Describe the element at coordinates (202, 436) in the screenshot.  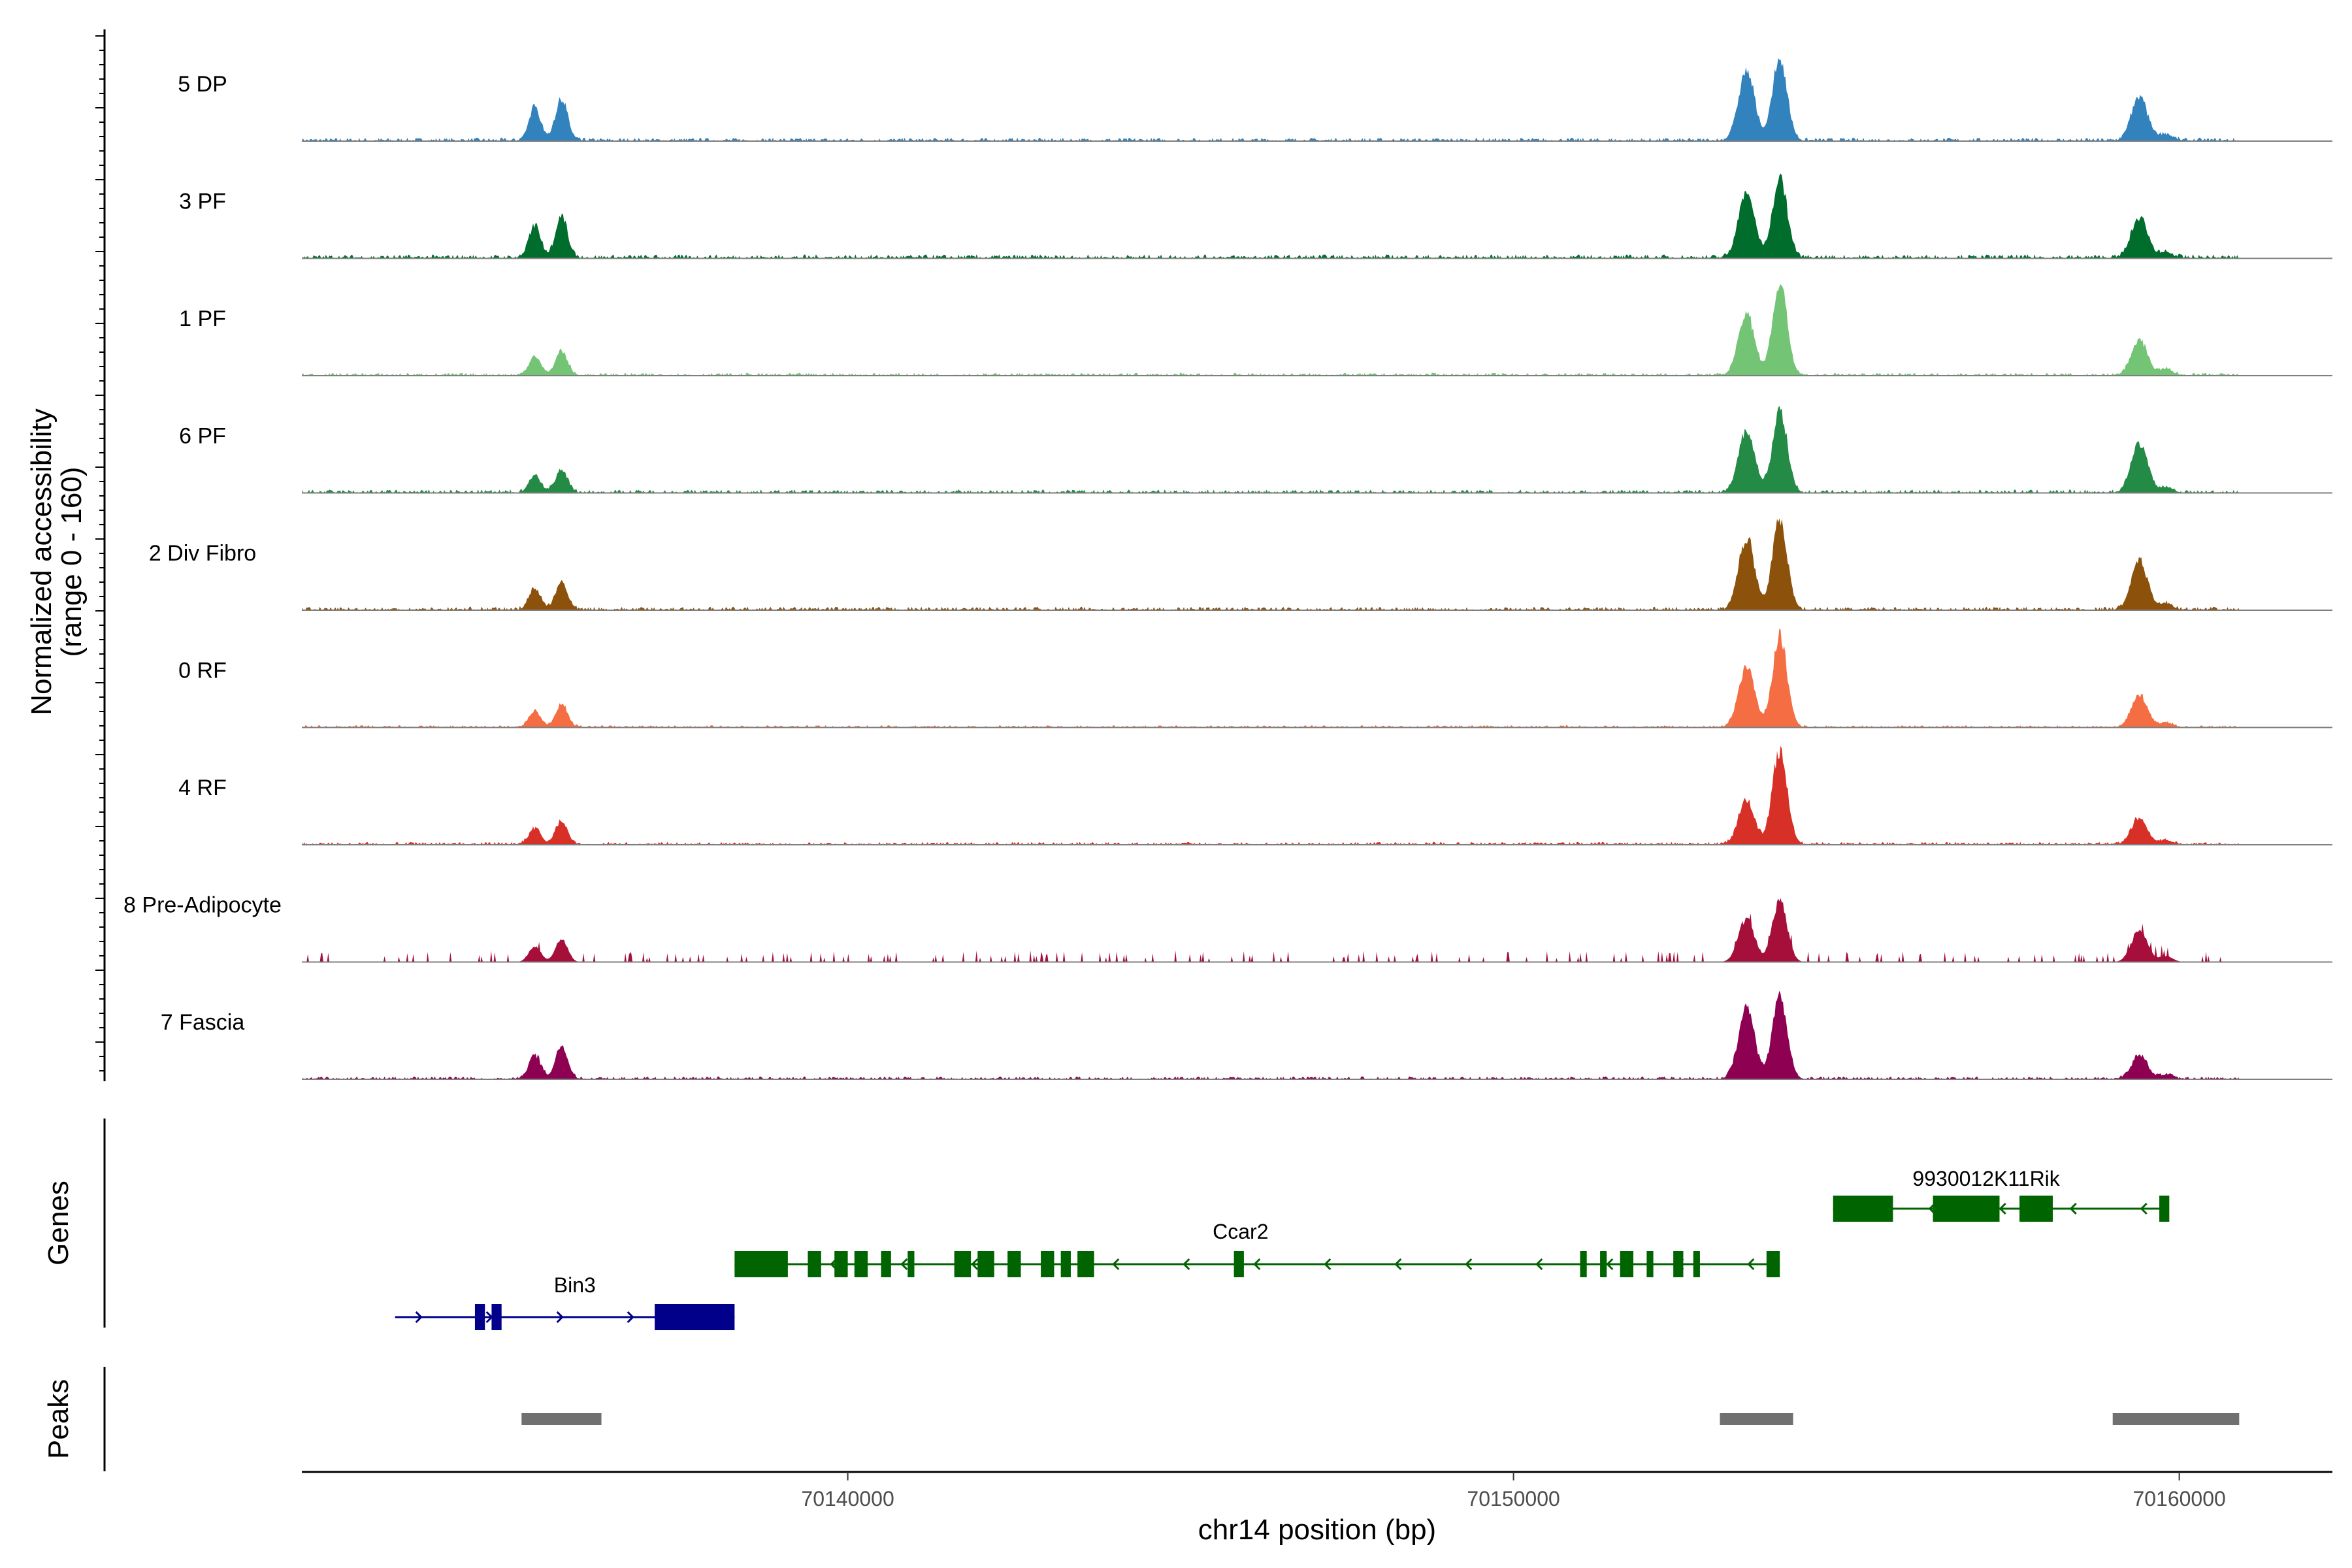
I see `track-label: 6 PF` at that location.